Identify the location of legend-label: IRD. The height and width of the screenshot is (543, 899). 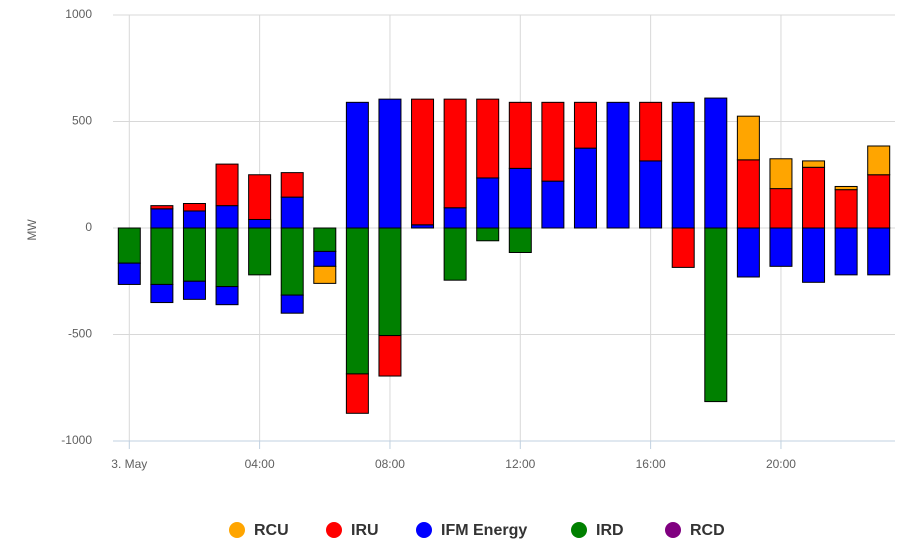
(610, 530).